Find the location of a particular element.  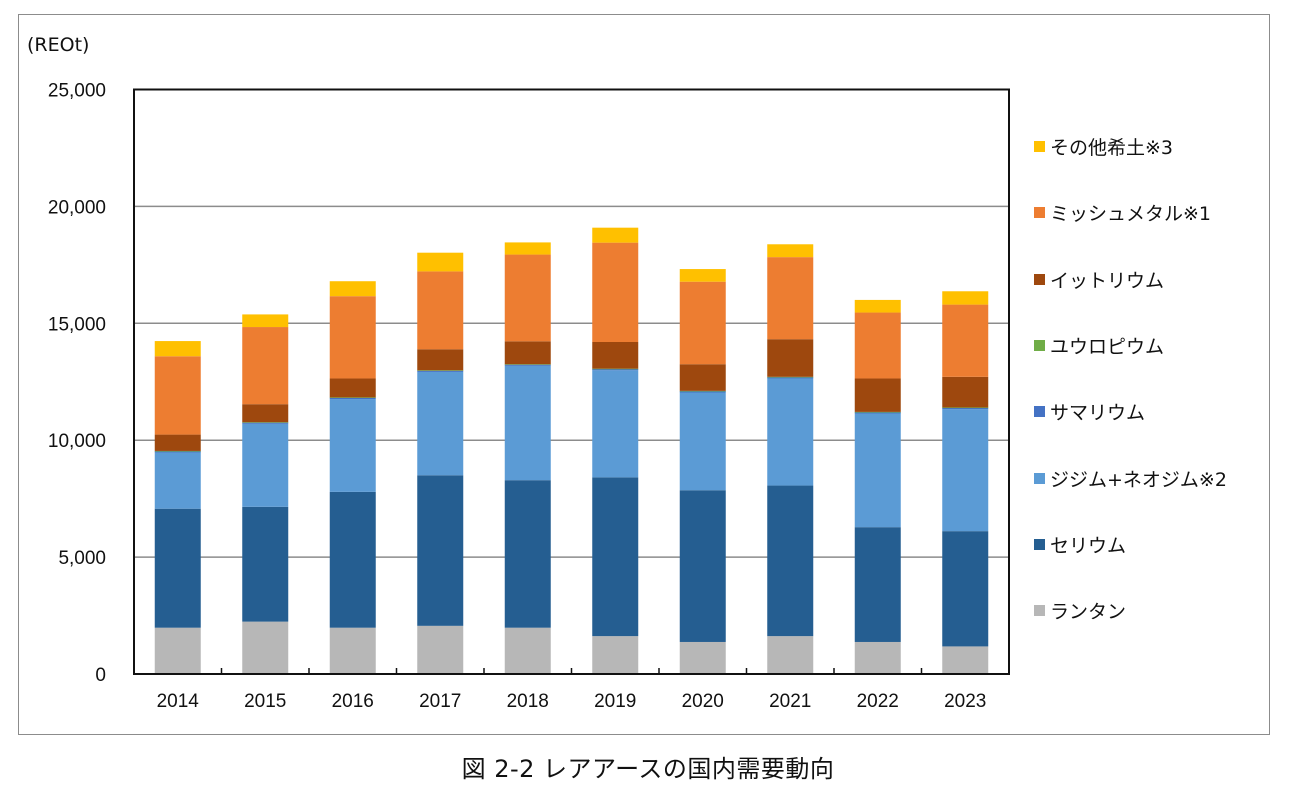

x-tick-label: 2023 is located at coordinates (965, 701).